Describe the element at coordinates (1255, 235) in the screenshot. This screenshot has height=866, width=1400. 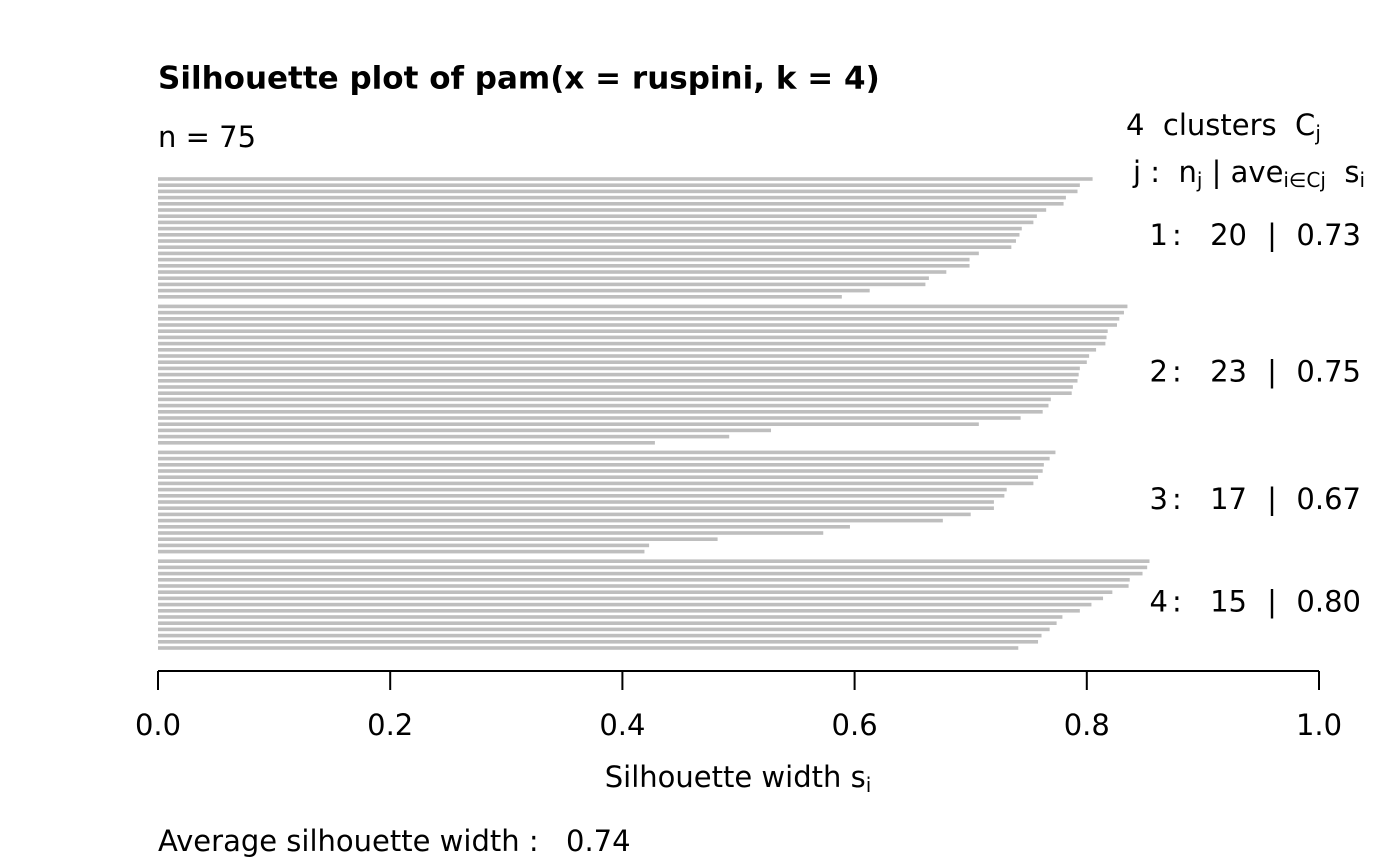
I see `cluster-row: 1:20 | 0.73` at that location.